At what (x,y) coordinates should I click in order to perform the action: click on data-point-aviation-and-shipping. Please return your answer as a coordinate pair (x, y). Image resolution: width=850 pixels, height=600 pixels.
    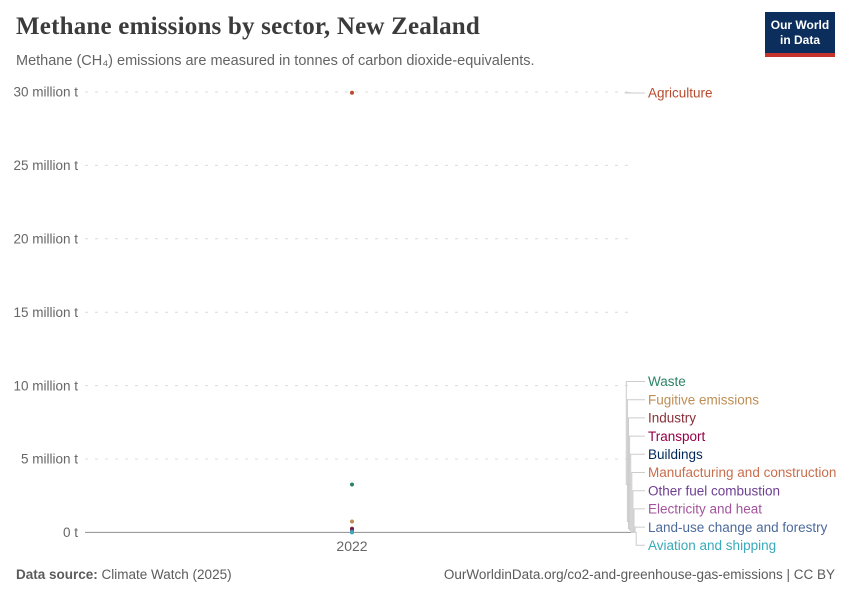
    Looking at the image, I should click on (352, 532).